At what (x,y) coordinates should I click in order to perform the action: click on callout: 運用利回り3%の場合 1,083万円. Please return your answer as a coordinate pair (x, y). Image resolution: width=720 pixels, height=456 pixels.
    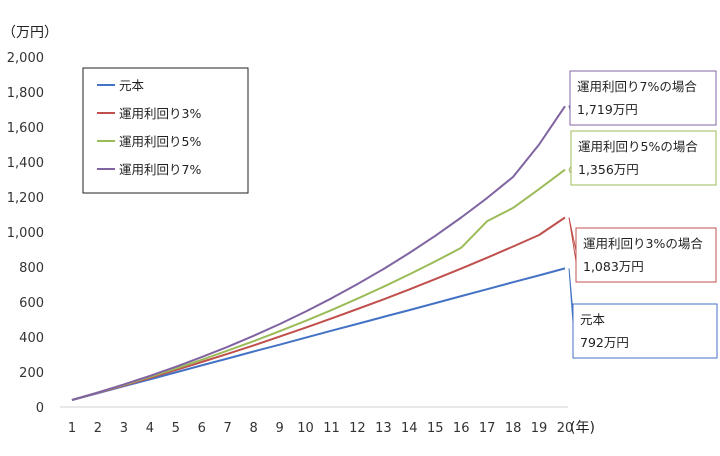
    Looking at the image, I should click on (642, 250).